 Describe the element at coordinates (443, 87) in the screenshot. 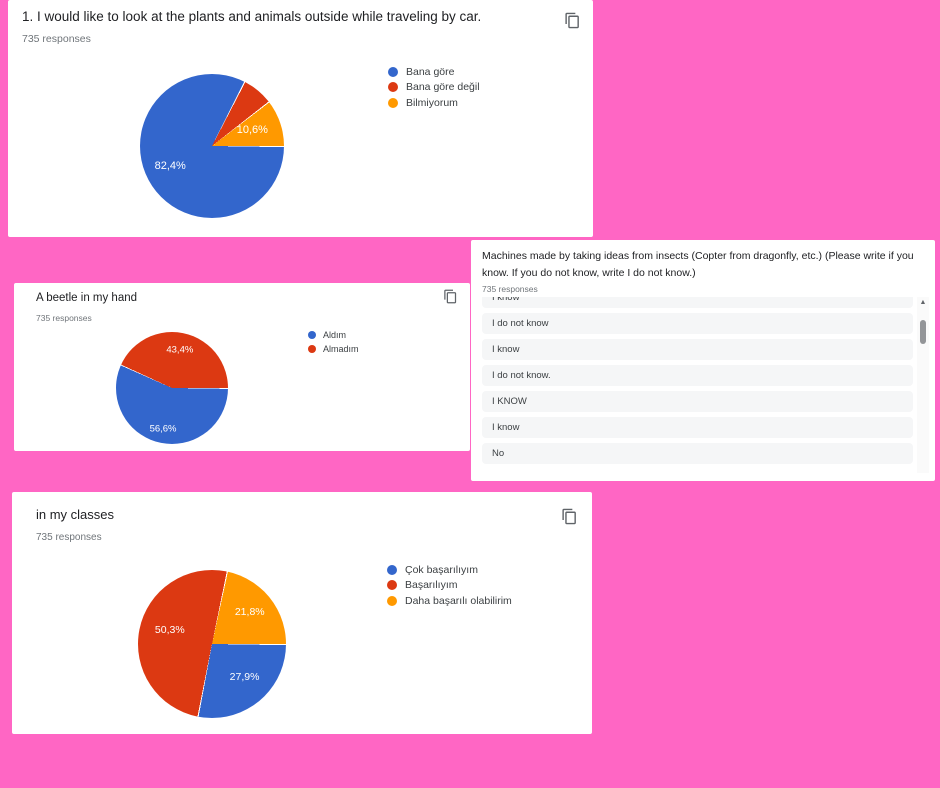

I see `legend-label: Bana göre değil` at that location.